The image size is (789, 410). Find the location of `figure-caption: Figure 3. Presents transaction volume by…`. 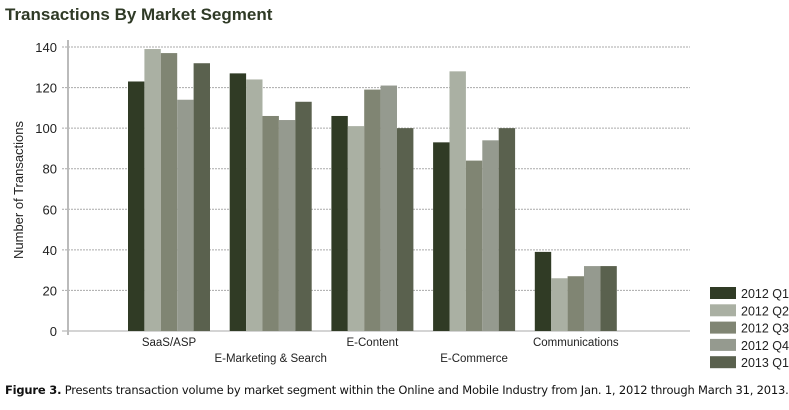

figure-caption: Figure 3. Presents transaction volume by… is located at coordinates (397, 390).